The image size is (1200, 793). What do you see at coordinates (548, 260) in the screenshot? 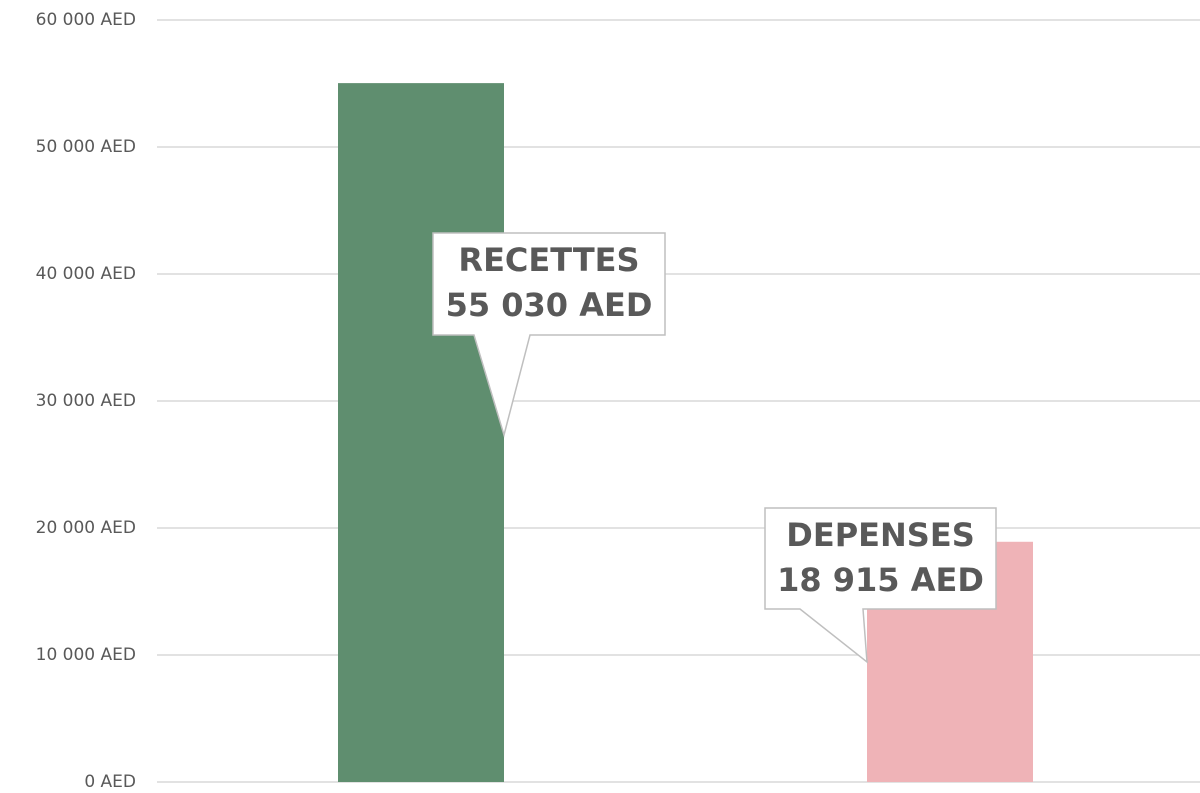
I see `category-label: RECETTES` at bounding box center [548, 260].